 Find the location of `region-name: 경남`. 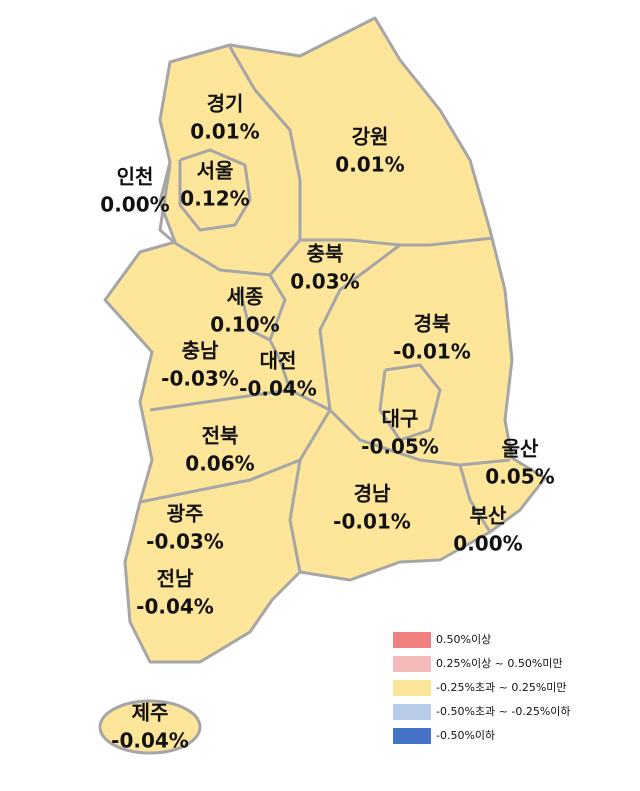

region-name: 경남 is located at coordinates (372, 494).